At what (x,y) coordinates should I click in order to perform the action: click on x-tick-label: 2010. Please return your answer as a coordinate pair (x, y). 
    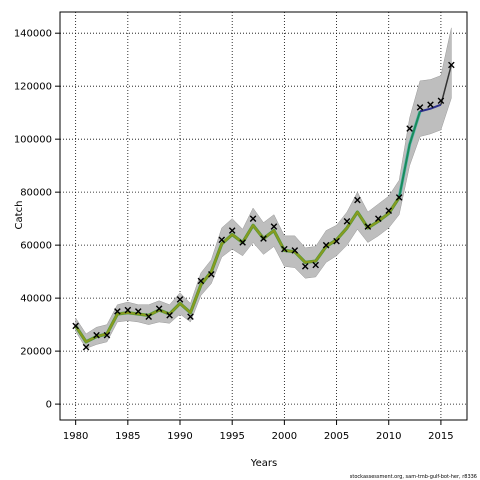
    Looking at the image, I should click on (388, 436).